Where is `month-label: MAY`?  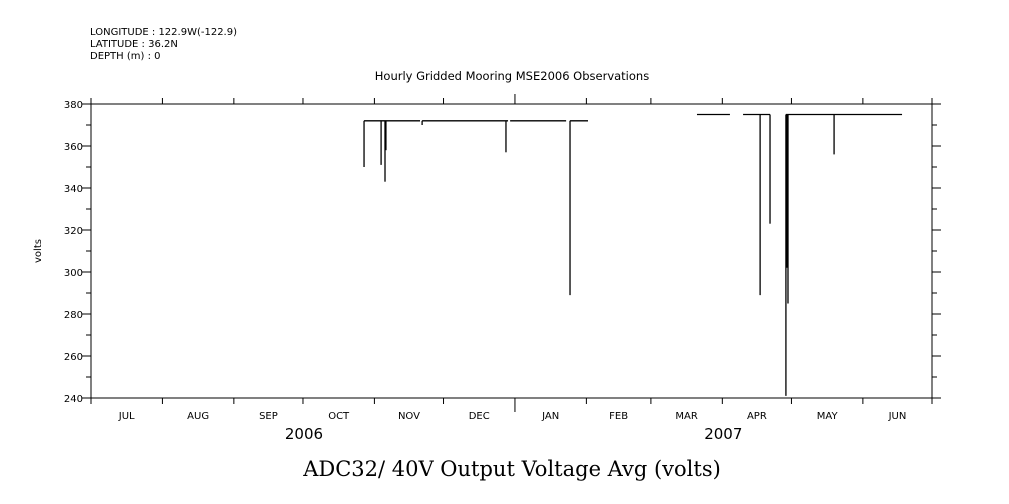
month-label: MAY is located at coordinates (828, 416).